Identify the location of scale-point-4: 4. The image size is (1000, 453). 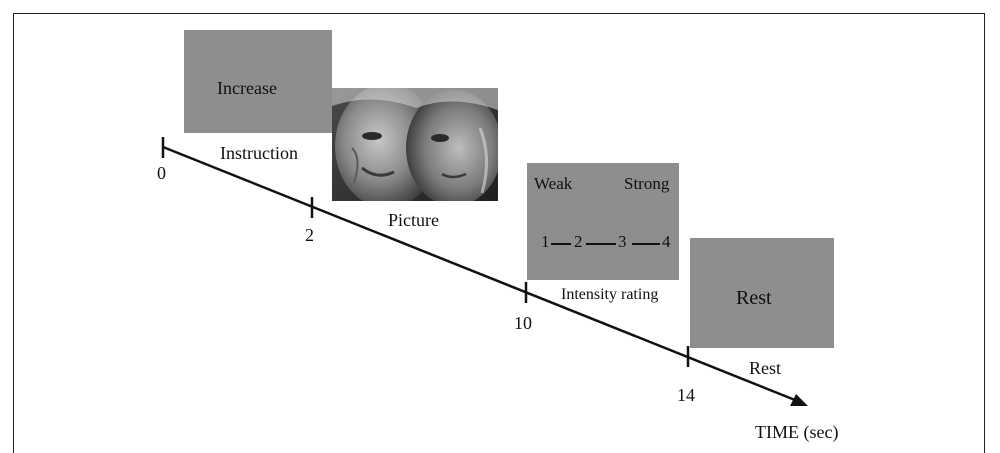
(666, 241).